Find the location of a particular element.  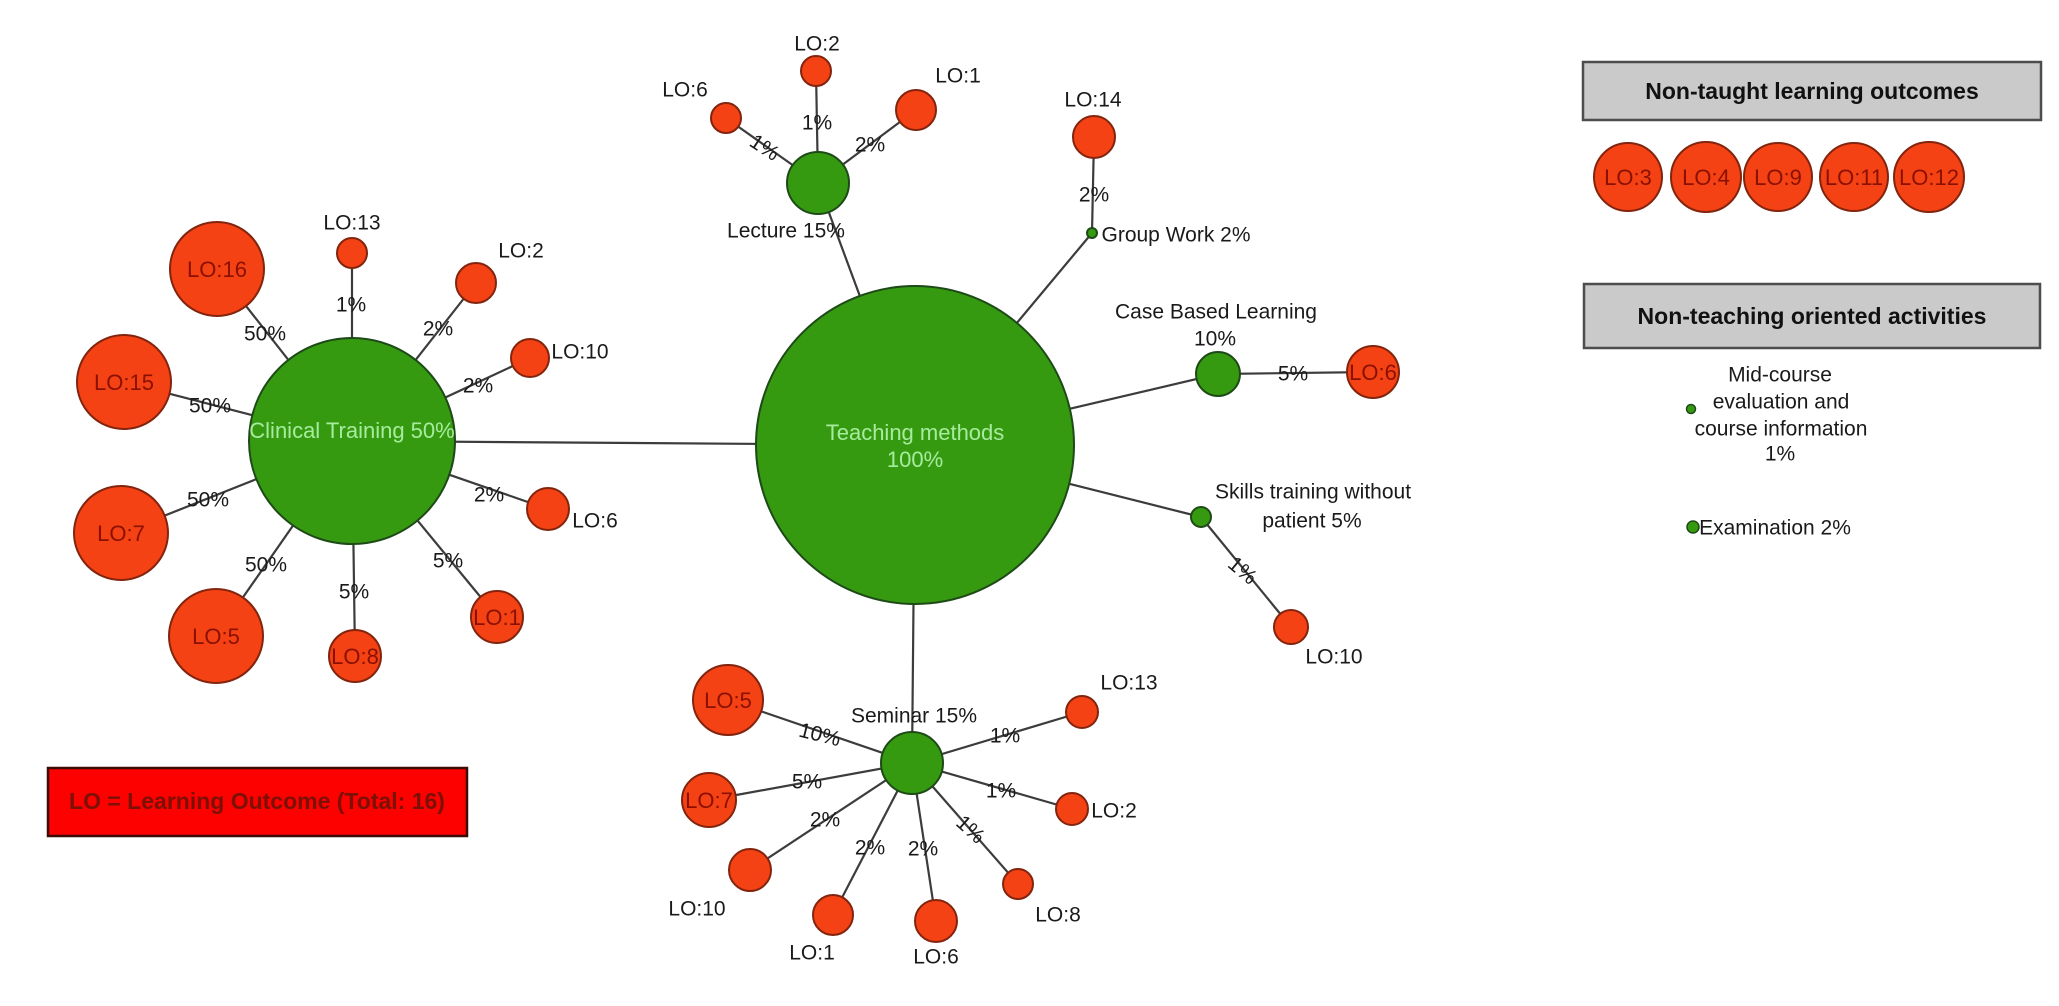

svg-text: LO:12 is located at coordinates (1929, 177).